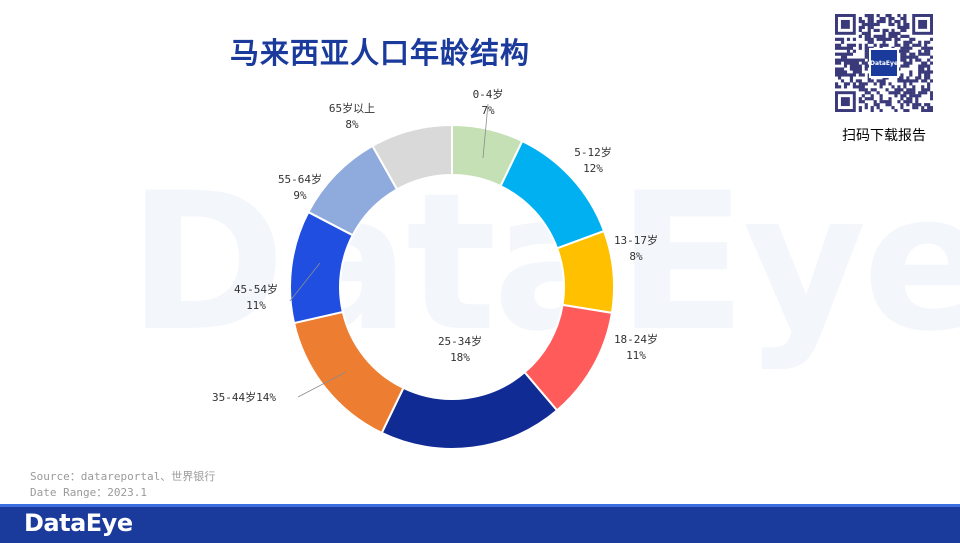 This screenshot has width=960, height=543. I want to click on slice-value-2: 8%, so click(636, 256).